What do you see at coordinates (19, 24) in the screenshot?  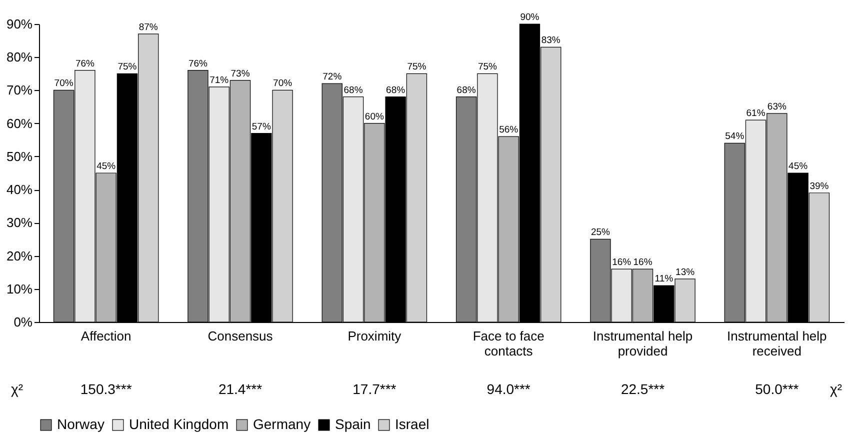 I see `y-tick-label: 90%` at bounding box center [19, 24].